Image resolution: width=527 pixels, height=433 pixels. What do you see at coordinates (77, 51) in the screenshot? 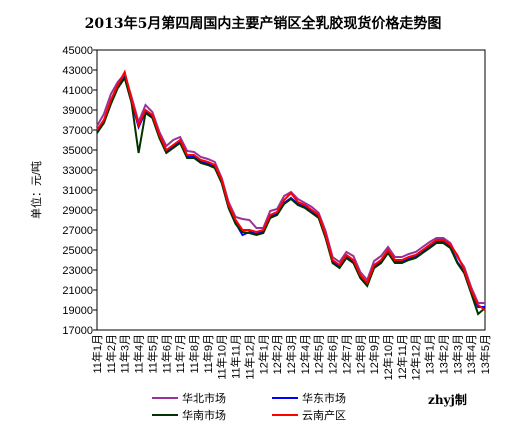
I see `y-tick-label: 45000` at bounding box center [77, 51].